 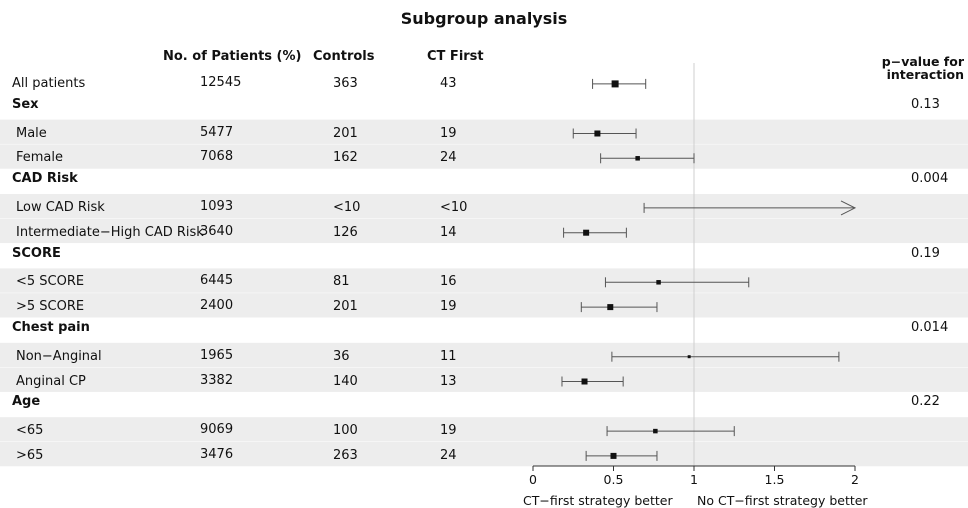 I want to click on group-header: Sex, so click(x=25, y=104).